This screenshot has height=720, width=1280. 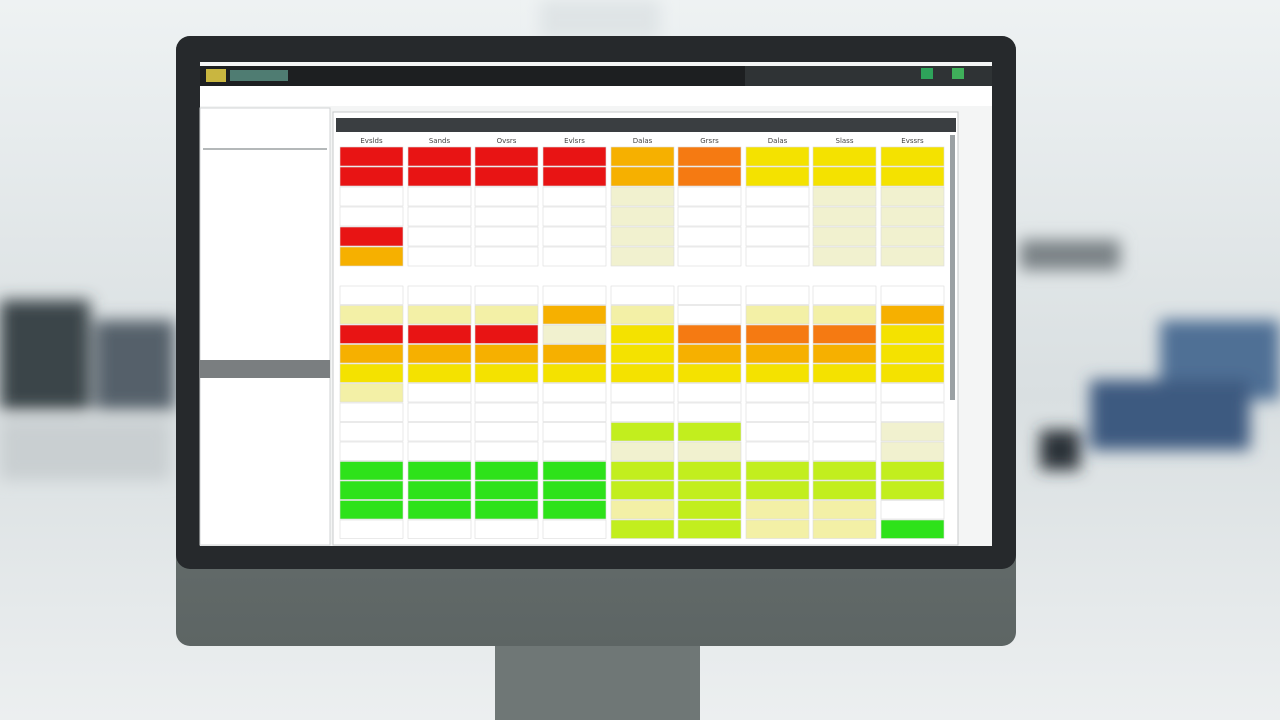 What do you see at coordinates (643, 141) in the screenshot?
I see `column-header: Dalas` at bounding box center [643, 141].